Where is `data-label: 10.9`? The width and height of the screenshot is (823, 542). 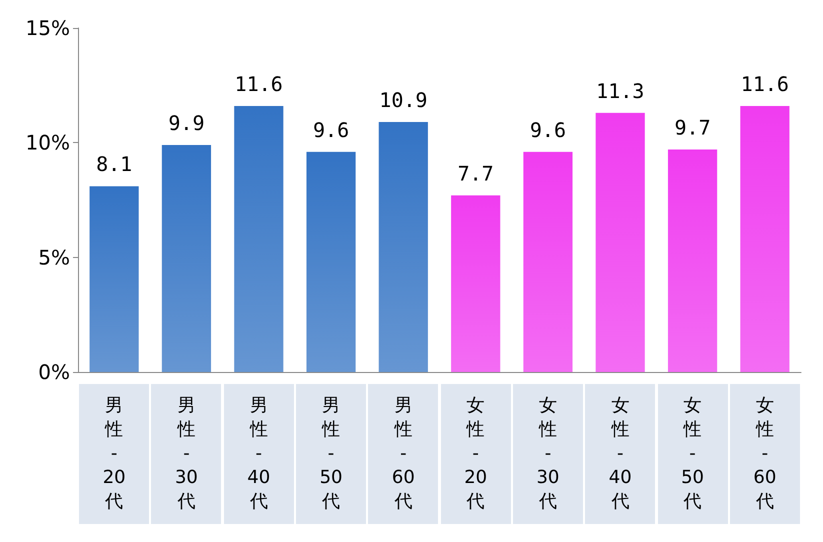 data-label: 10.9 is located at coordinates (403, 100).